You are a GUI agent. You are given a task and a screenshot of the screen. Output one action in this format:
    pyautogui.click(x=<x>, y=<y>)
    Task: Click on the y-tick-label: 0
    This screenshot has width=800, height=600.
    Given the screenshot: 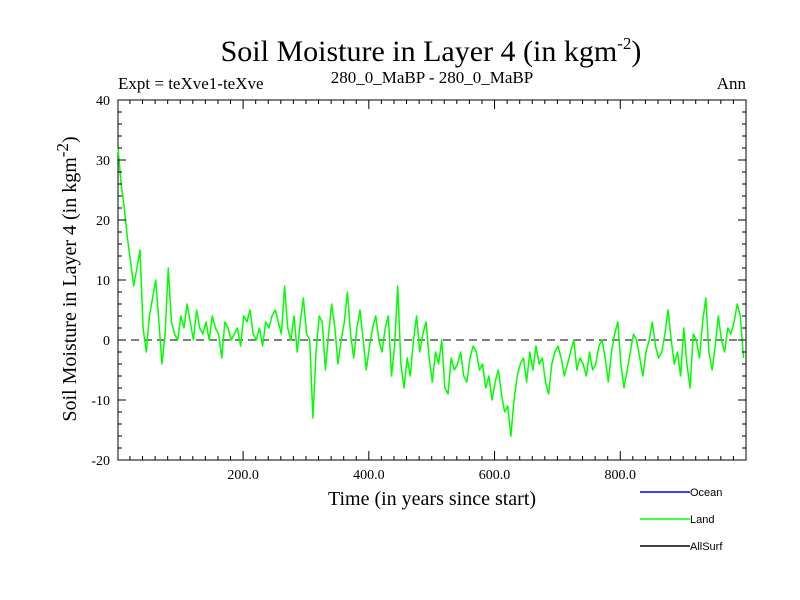 What is the action you would take?
    pyautogui.click(x=106, y=341)
    